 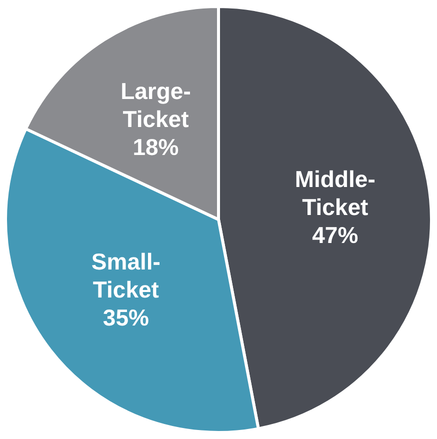 I want to click on slice-label: Middle-Ticket, so click(x=335, y=193).